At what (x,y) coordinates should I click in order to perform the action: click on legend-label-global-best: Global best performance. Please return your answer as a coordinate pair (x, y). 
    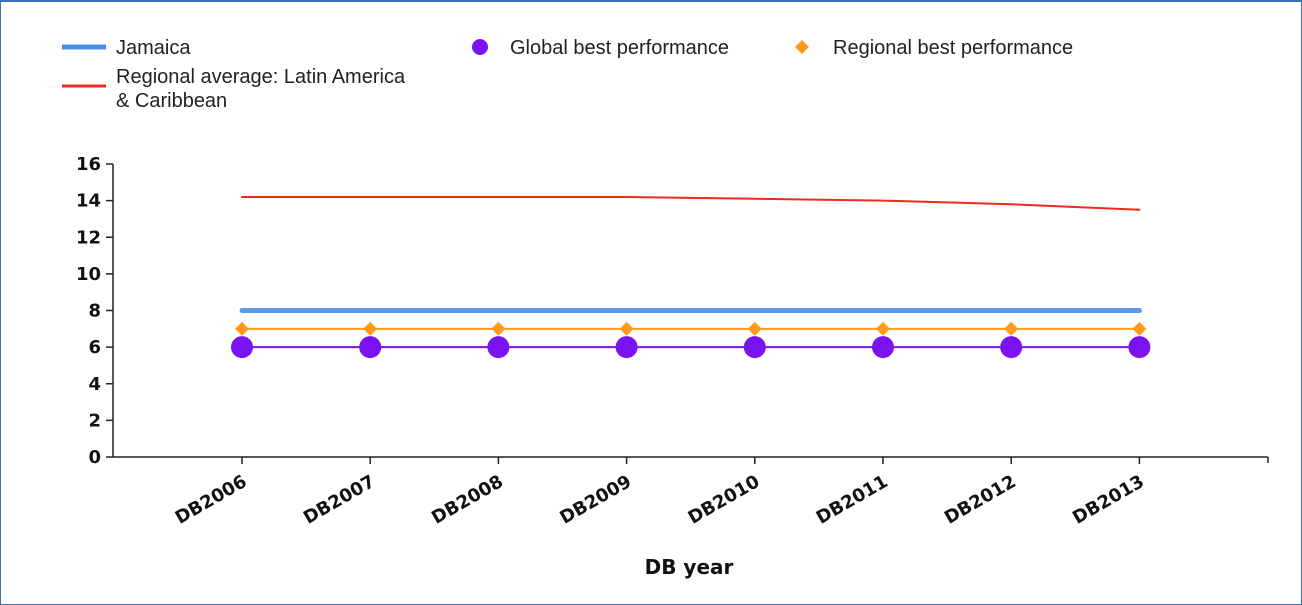
    Looking at the image, I should click on (619, 48).